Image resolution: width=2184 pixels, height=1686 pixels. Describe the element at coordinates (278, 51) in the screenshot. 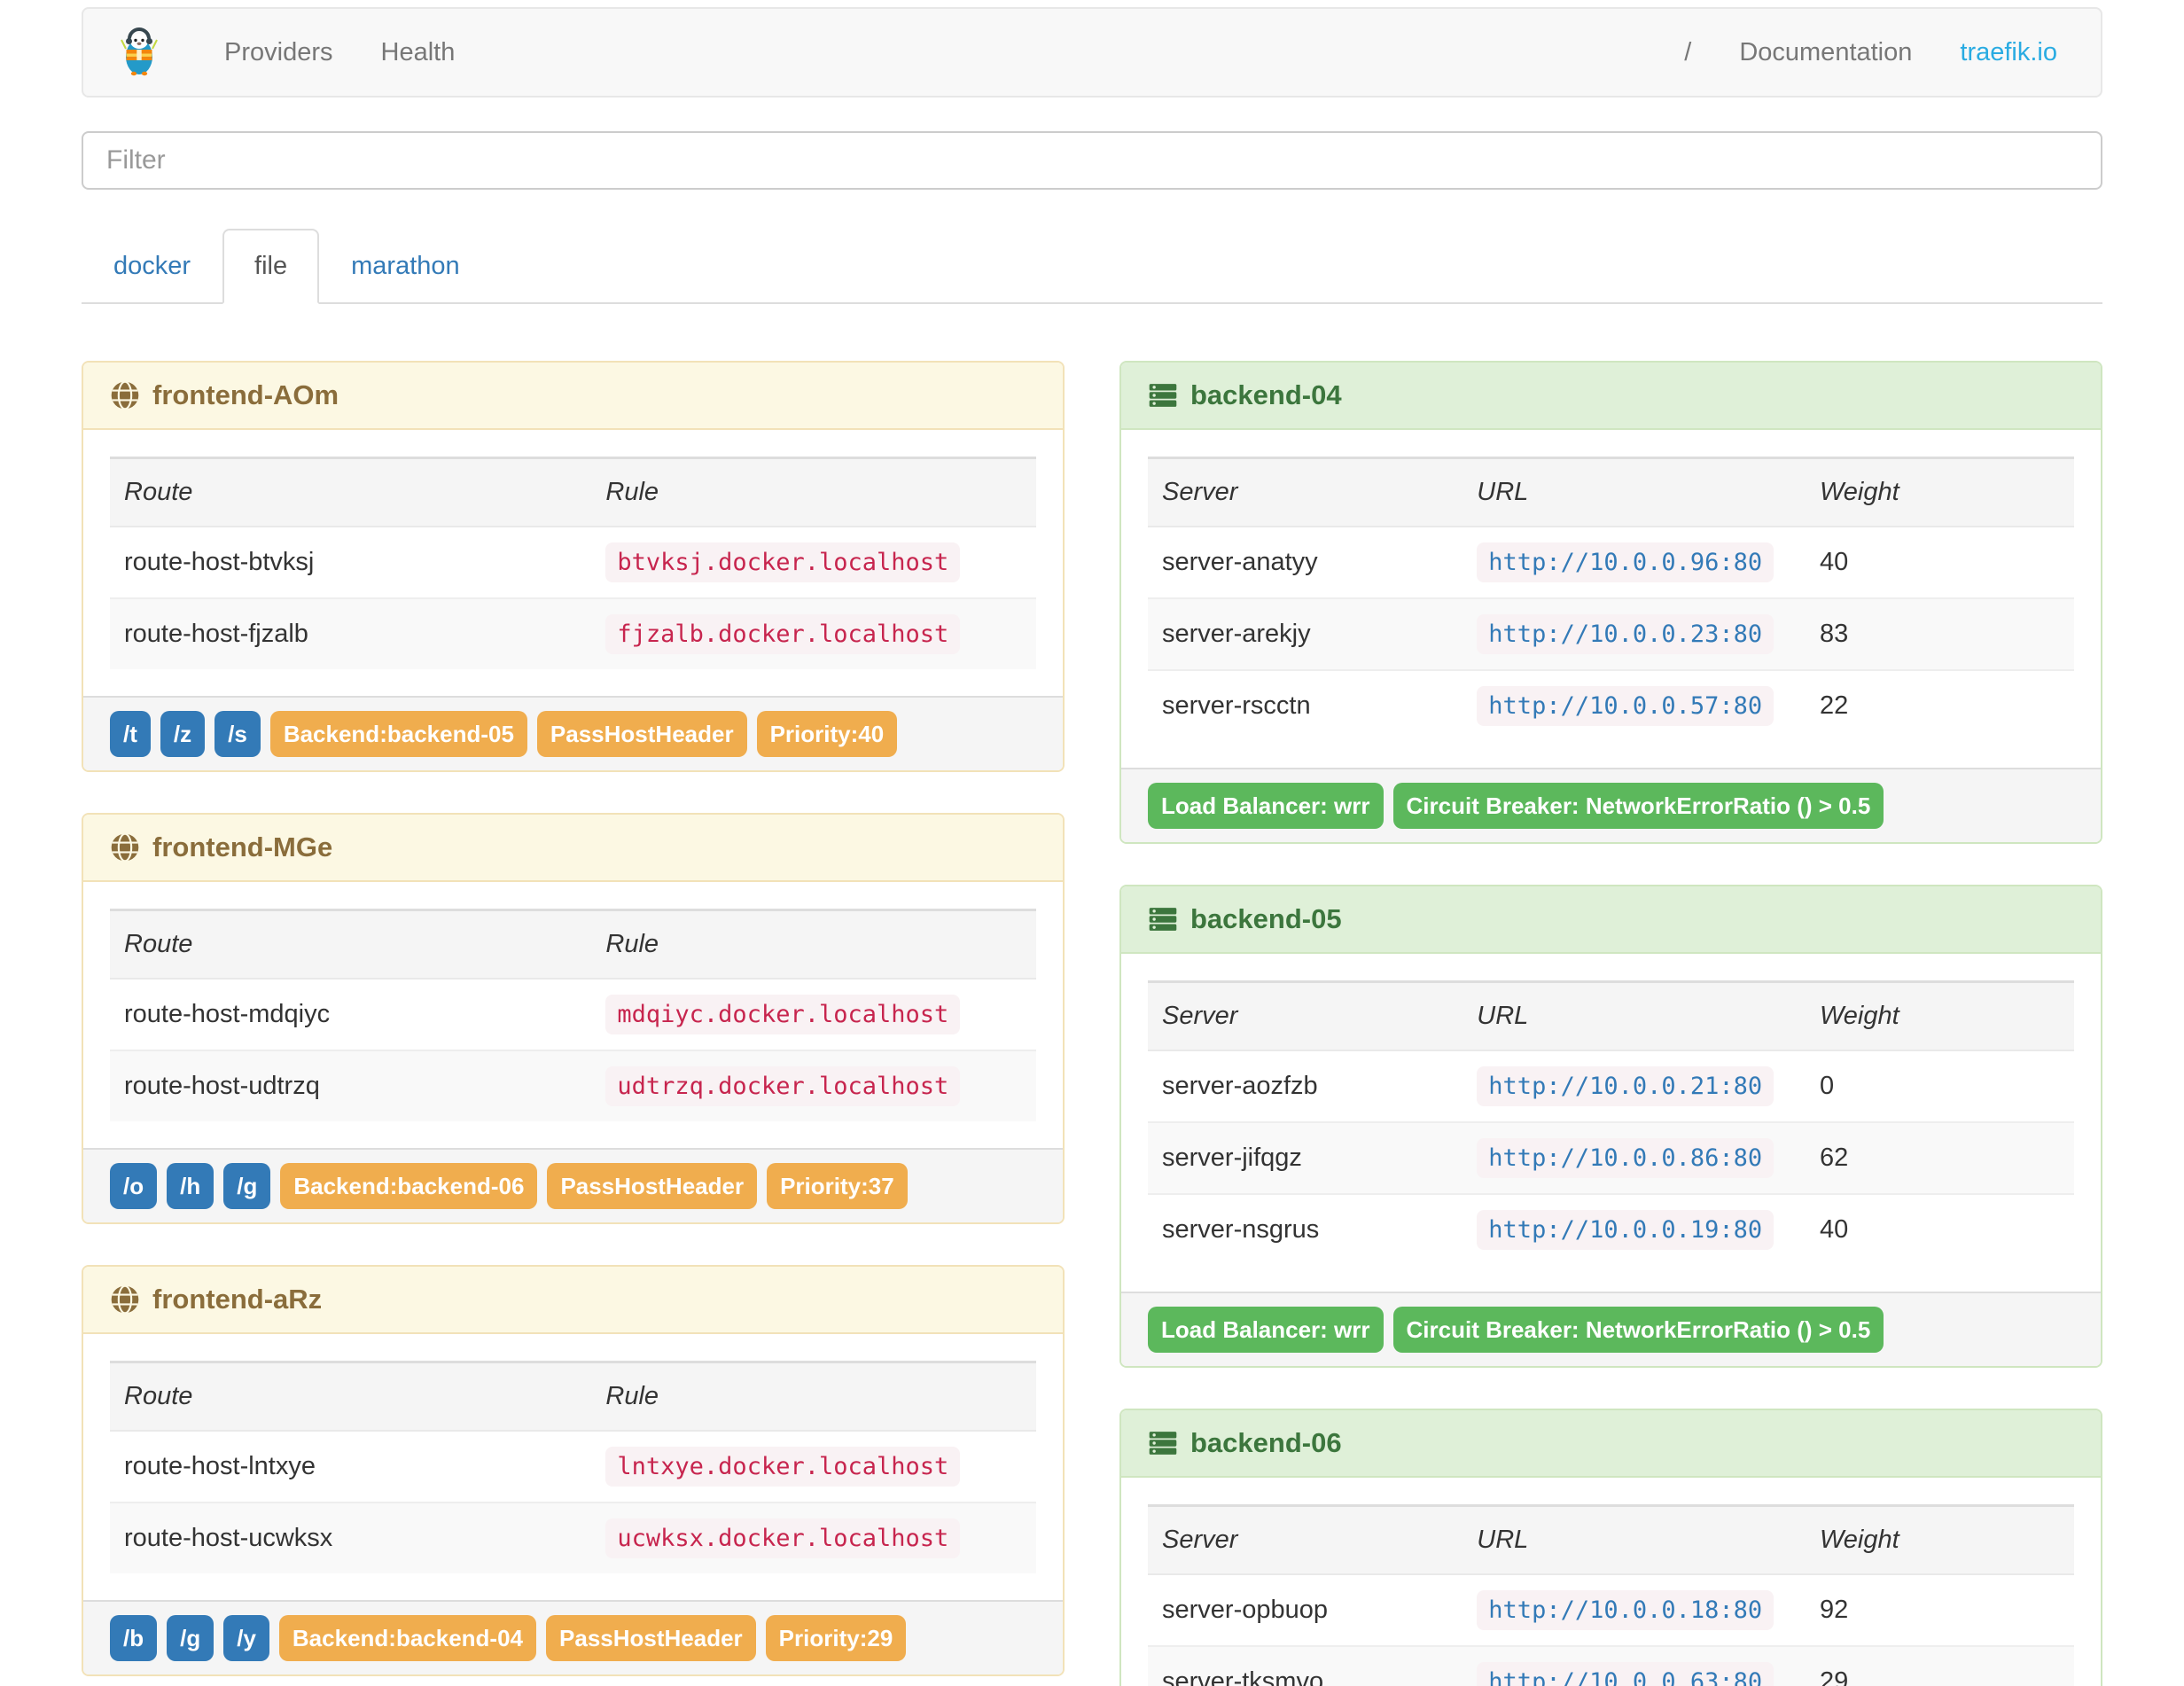

I see `nav-providers: Providers` at that location.